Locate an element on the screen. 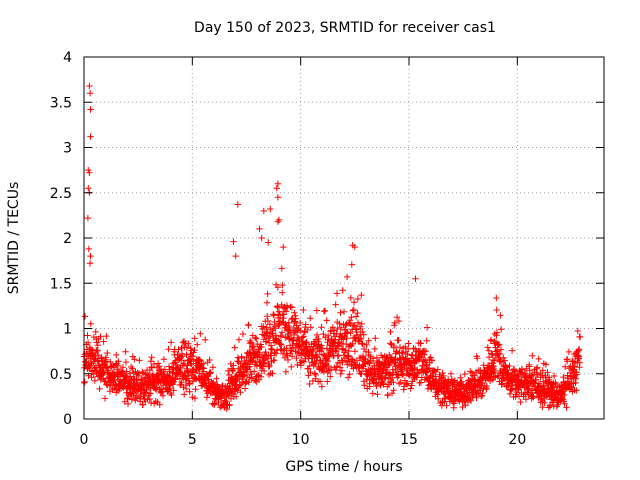  y-tick-label: 4 is located at coordinates (67, 58).